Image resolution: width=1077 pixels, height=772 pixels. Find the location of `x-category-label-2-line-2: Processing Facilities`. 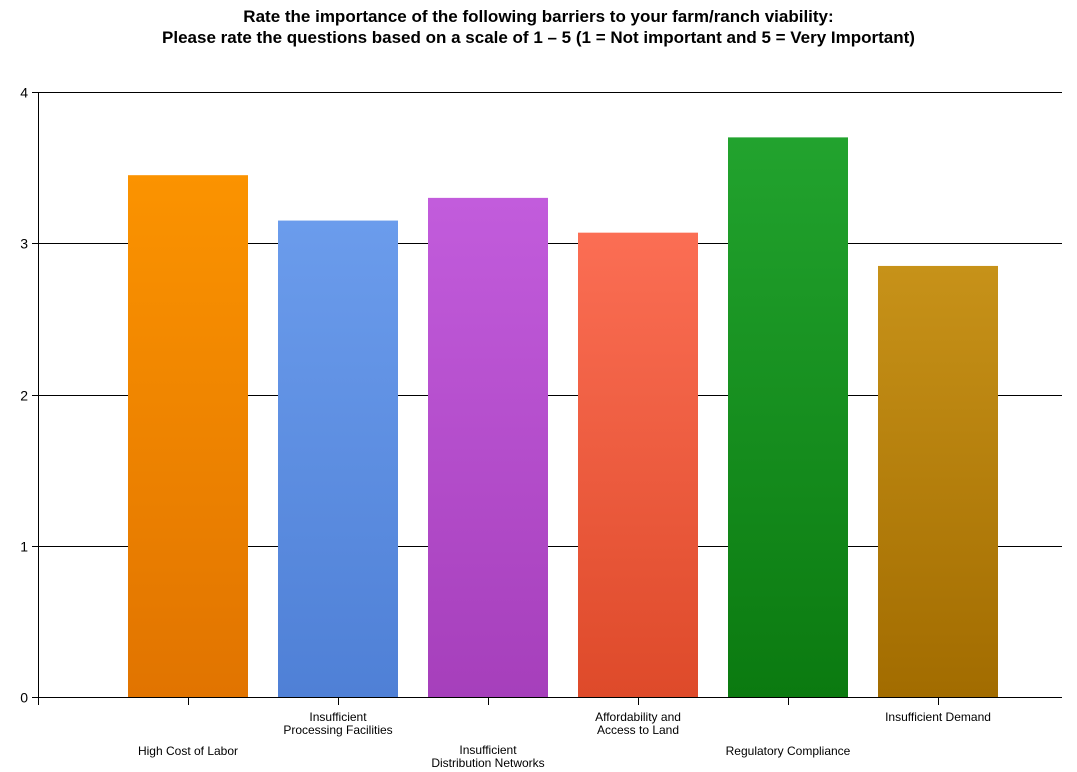

x-category-label-2-line-2: Processing Facilities is located at coordinates (337, 730).